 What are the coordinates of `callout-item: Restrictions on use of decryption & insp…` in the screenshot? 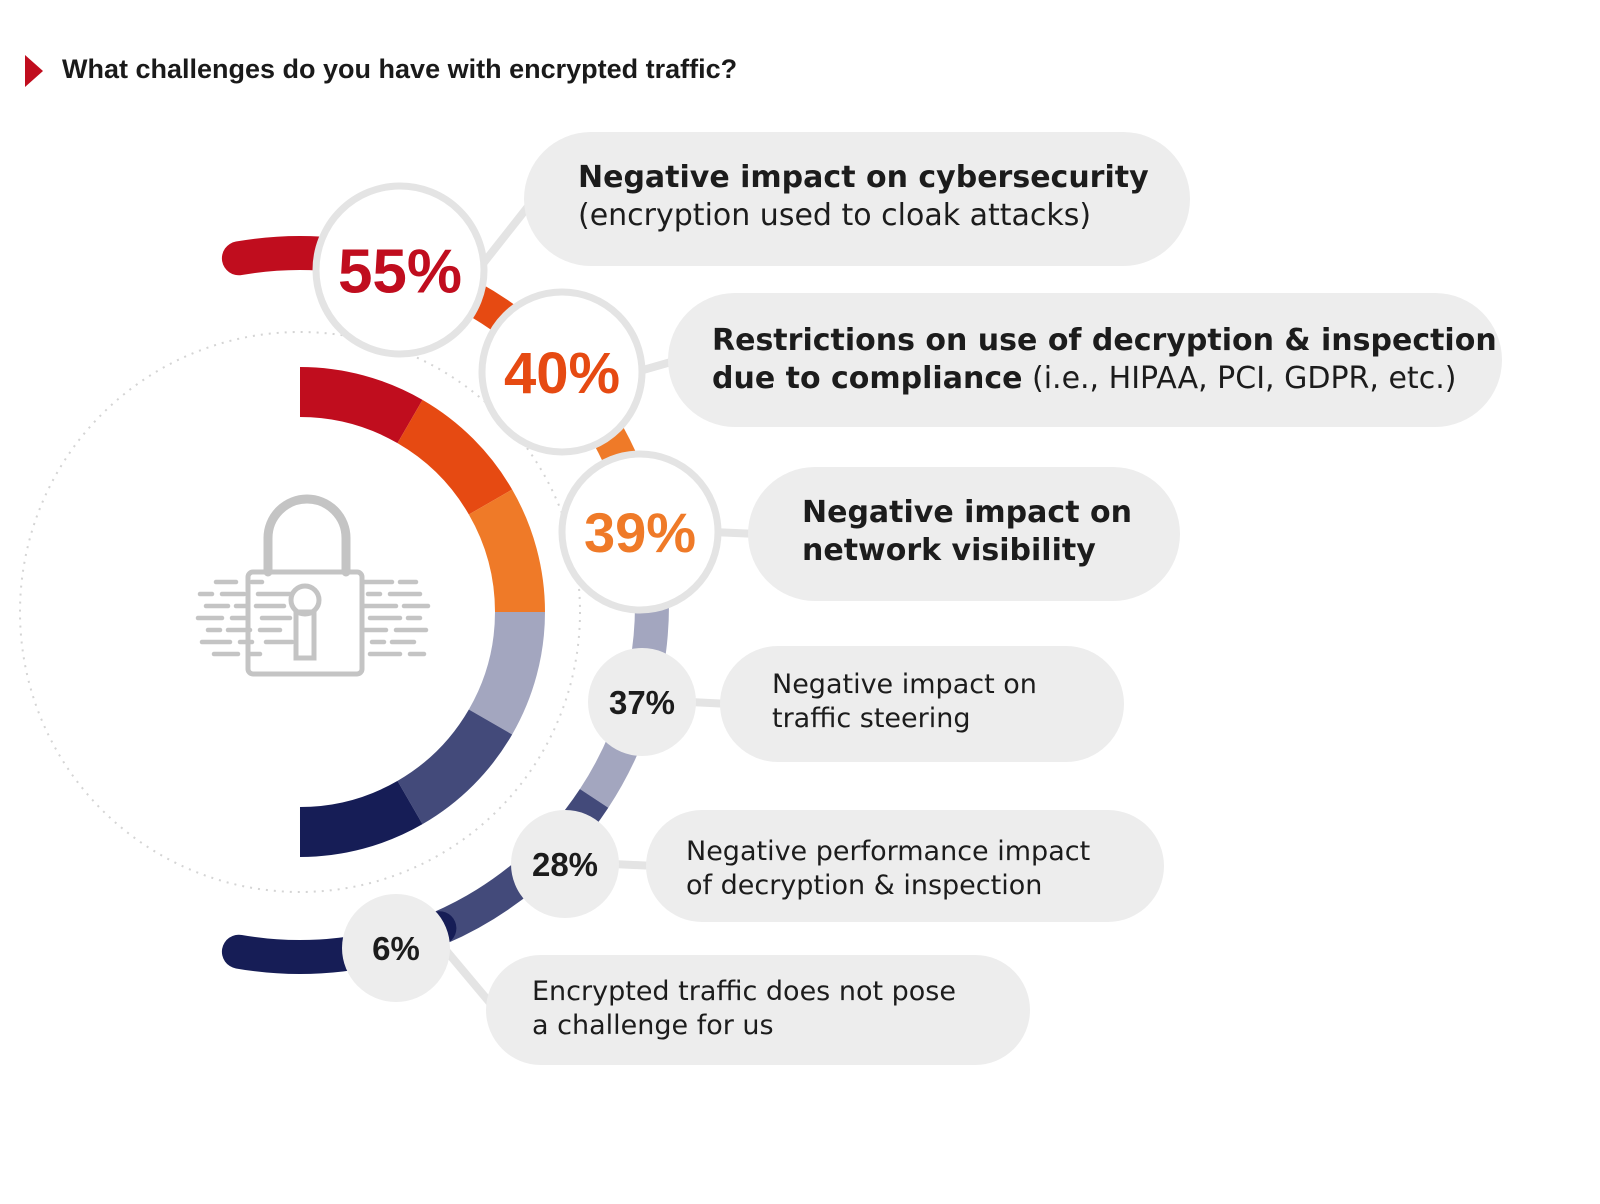 It's located at (990, 372).